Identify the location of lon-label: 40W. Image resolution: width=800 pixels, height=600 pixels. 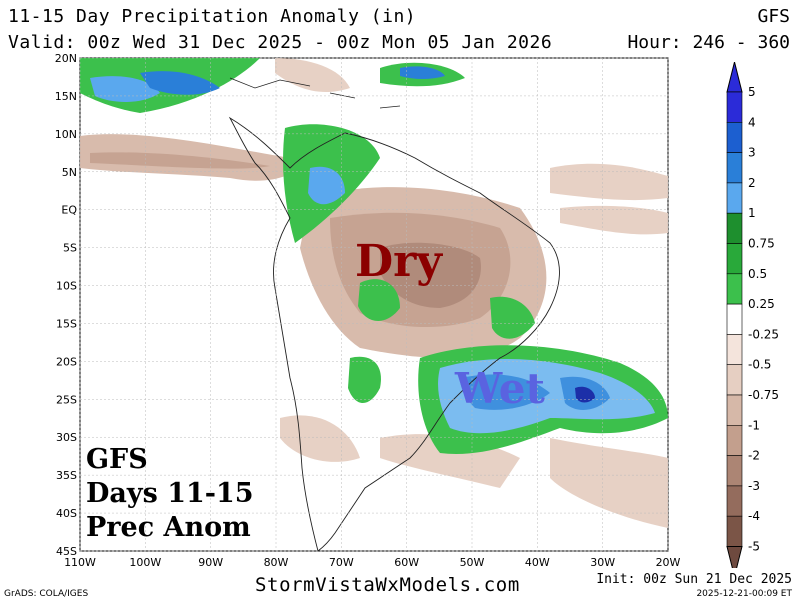
(537, 562).